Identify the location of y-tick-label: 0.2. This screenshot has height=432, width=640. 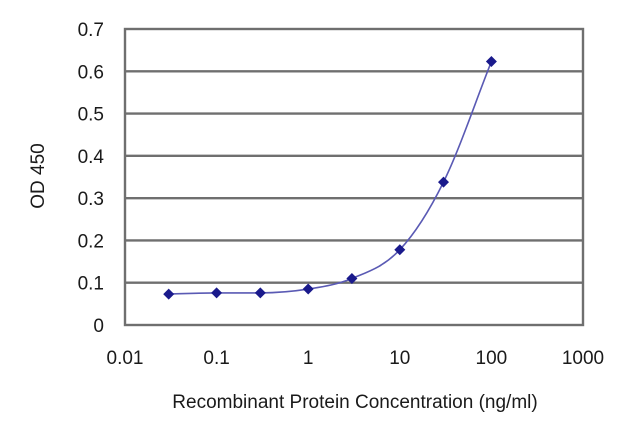
(91, 241).